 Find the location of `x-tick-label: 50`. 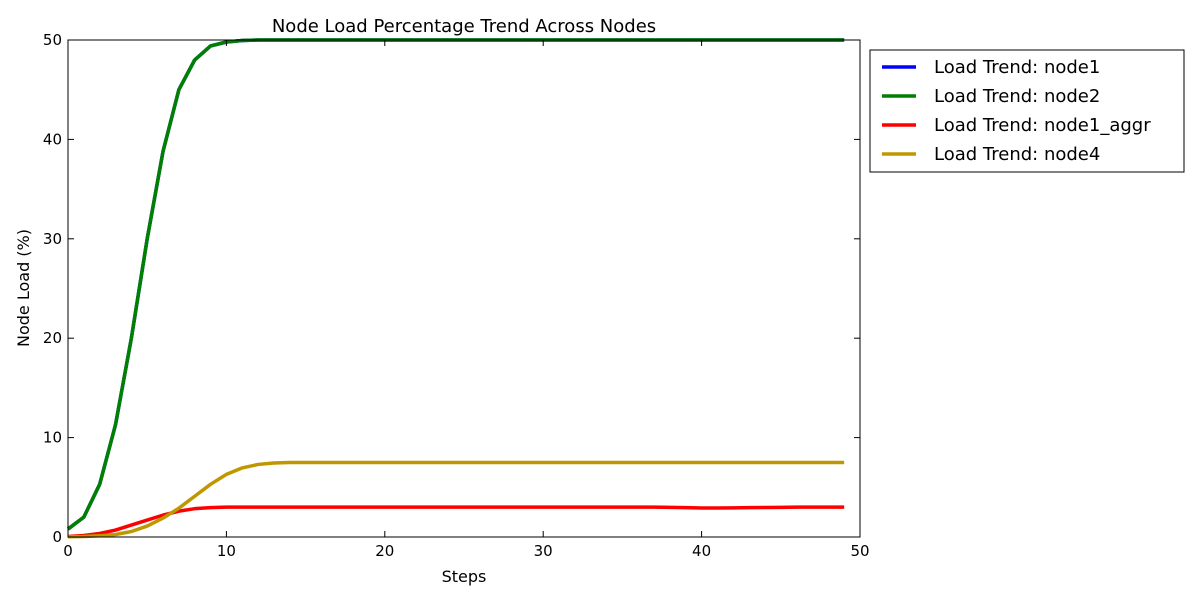

x-tick-label: 50 is located at coordinates (859, 551).